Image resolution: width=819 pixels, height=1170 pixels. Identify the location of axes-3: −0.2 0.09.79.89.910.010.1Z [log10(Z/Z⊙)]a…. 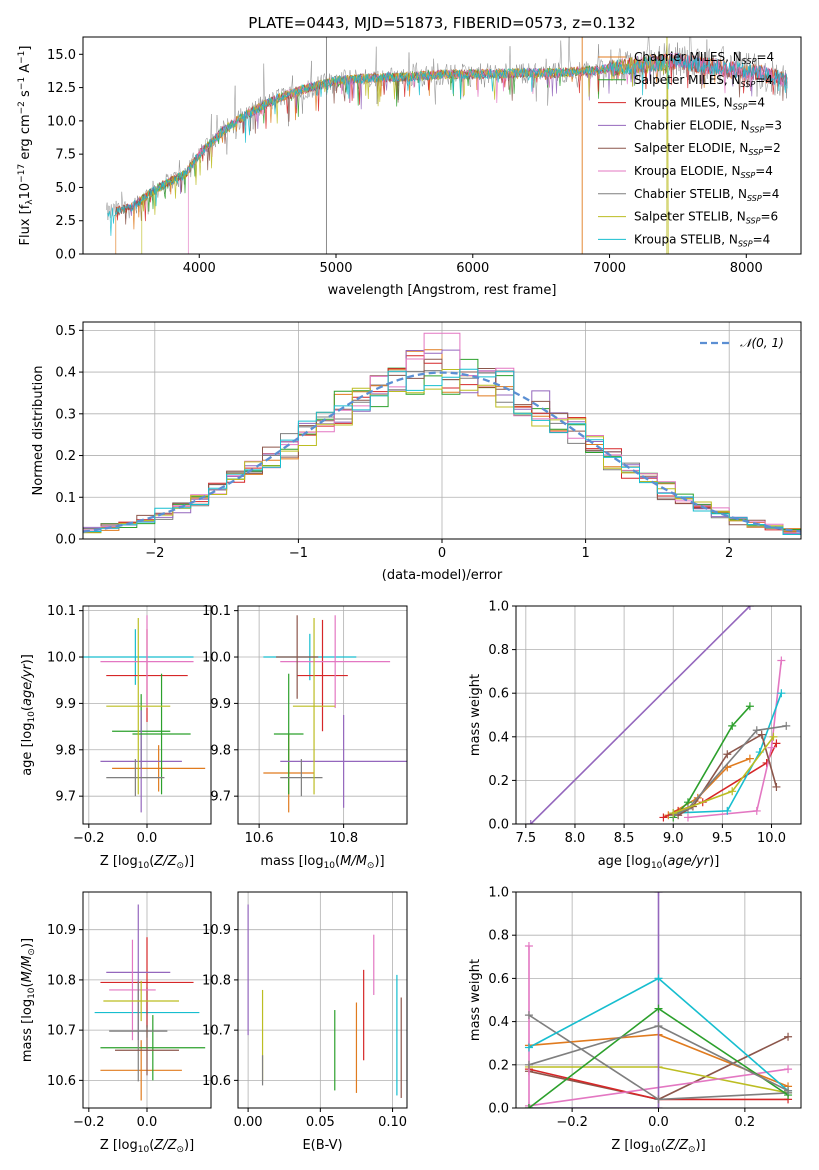
(116, 737).